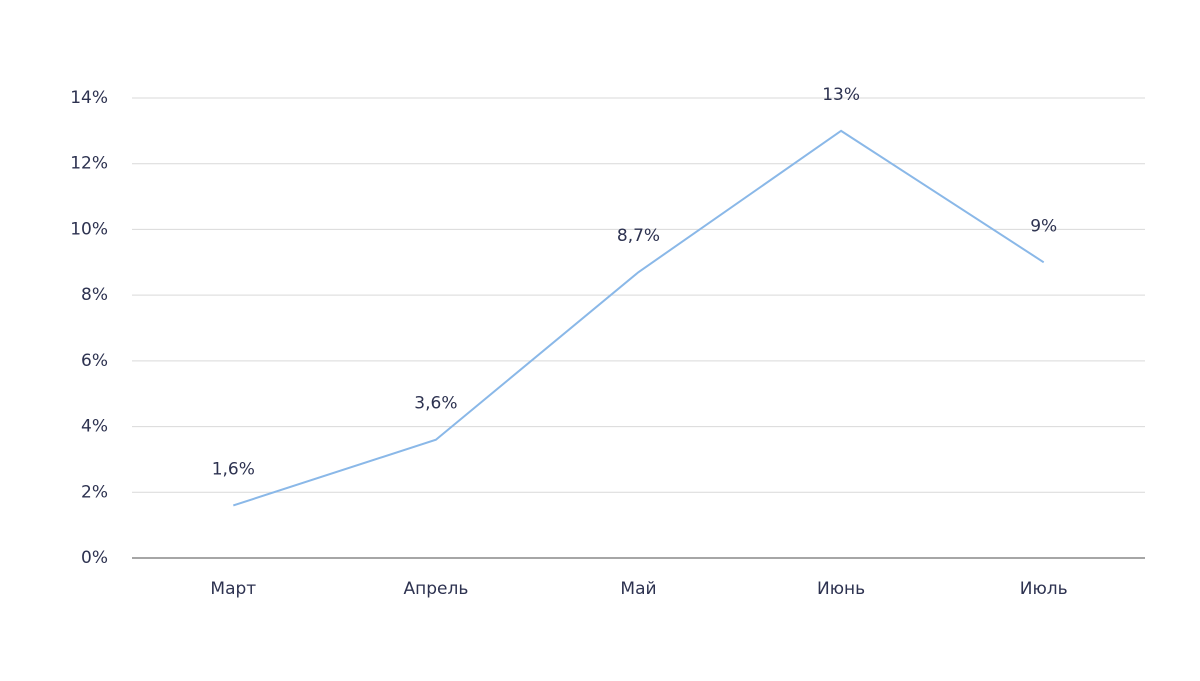  What do you see at coordinates (638, 589) in the screenshot?
I see `x-tick-label: Май` at bounding box center [638, 589].